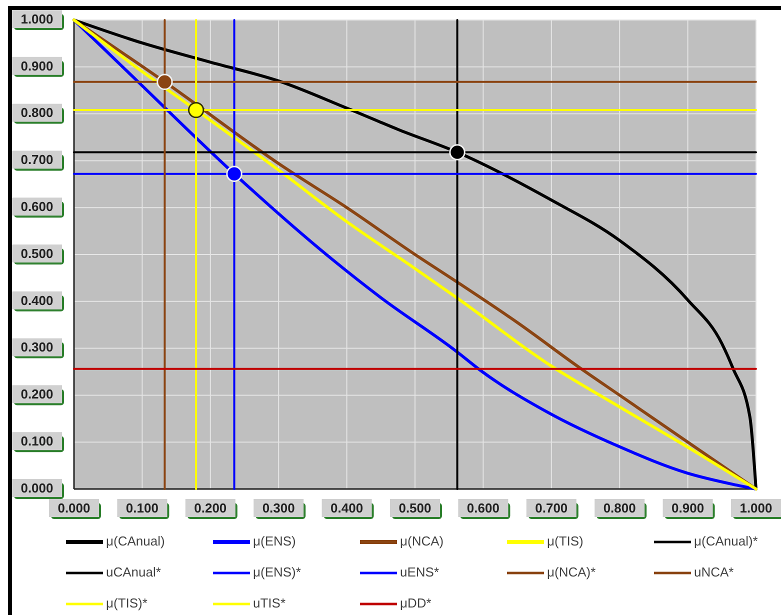  I want to click on legend-label: μ(TIS)*, so click(127, 602).